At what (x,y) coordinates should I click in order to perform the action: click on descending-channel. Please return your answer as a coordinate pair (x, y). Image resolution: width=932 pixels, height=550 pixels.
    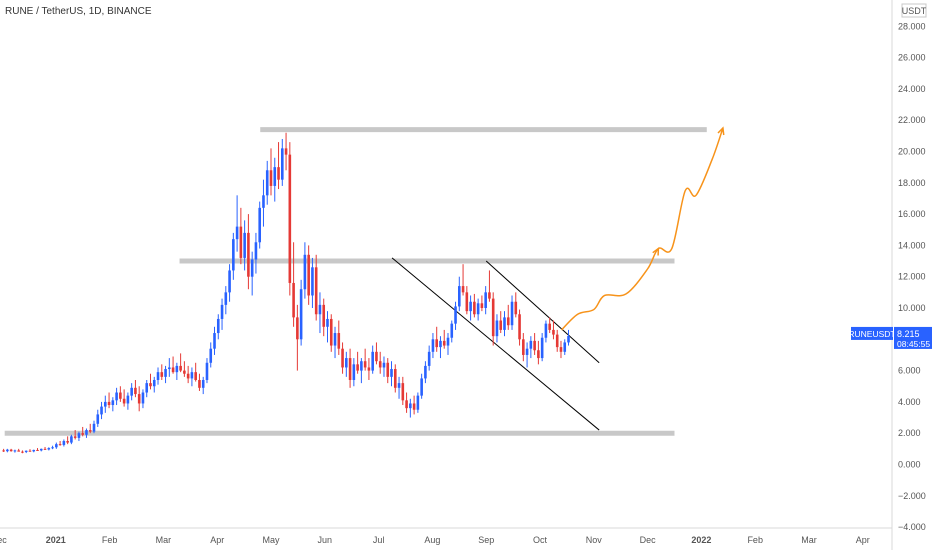
    Looking at the image, I should click on (495, 344).